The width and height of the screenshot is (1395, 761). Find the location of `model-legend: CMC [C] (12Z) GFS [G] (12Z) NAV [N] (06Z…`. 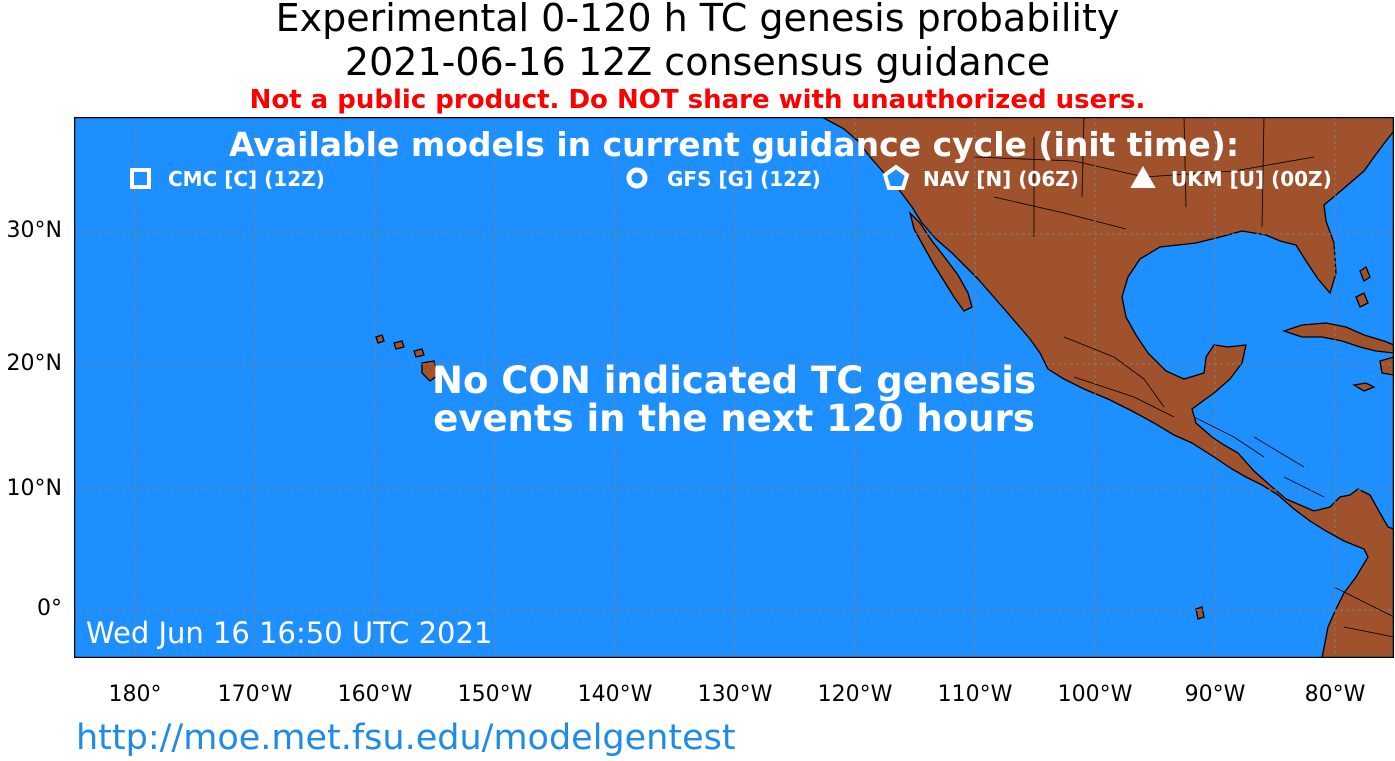

model-legend: CMC [C] (12Z) GFS [G] (12Z) NAV [N] (06Z… is located at coordinates (731, 177).